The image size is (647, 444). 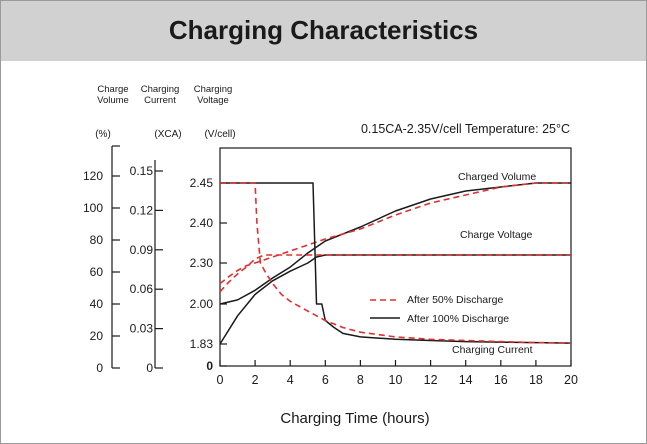 What do you see at coordinates (497, 177) in the screenshot?
I see `annotation-charged-volume: Charged Volume` at bounding box center [497, 177].